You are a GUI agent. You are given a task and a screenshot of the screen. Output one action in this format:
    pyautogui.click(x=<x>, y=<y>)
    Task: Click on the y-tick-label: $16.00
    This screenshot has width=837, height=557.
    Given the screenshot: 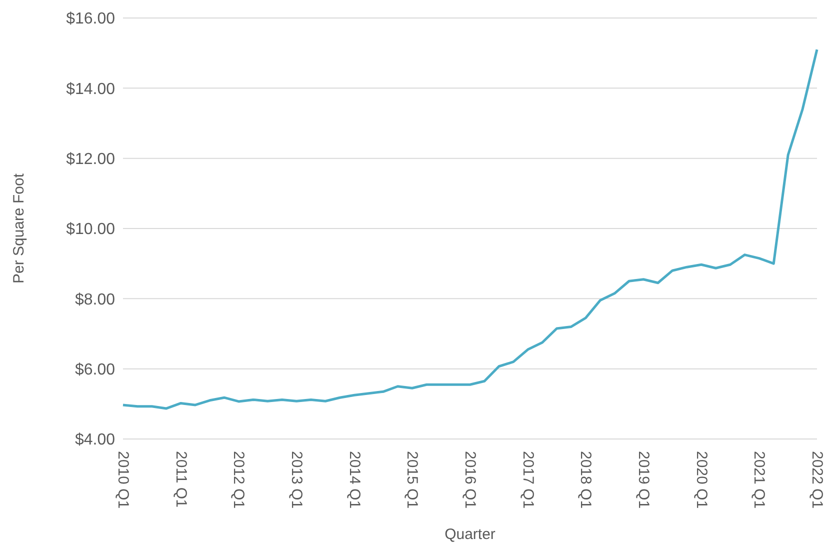 What is the action you would take?
    pyautogui.click(x=91, y=19)
    